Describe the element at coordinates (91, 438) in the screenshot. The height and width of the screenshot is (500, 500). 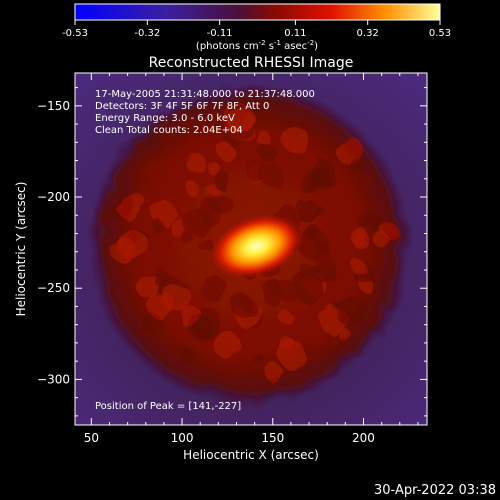
I see `x-tick-label: 50` at that location.